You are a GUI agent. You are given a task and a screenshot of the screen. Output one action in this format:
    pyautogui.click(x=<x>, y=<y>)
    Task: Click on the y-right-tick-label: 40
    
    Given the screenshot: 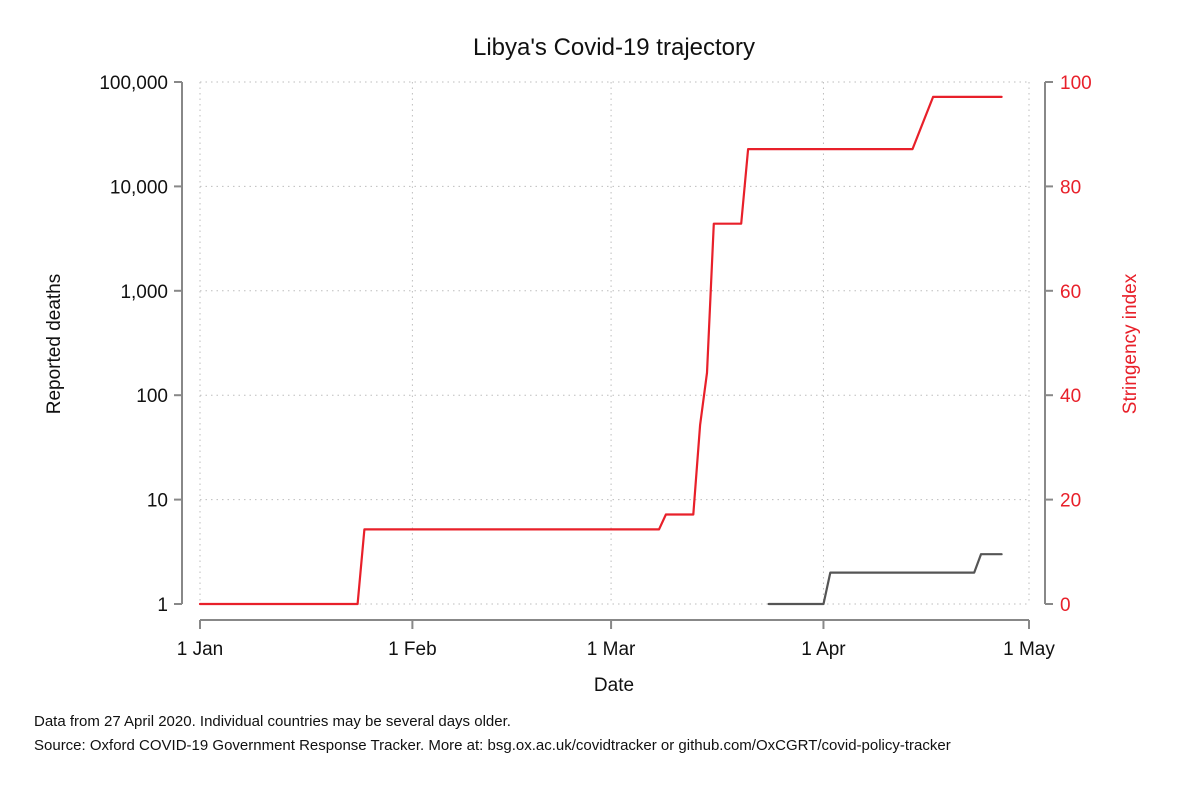 What is the action you would take?
    pyautogui.click(x=1070, y=396)
    